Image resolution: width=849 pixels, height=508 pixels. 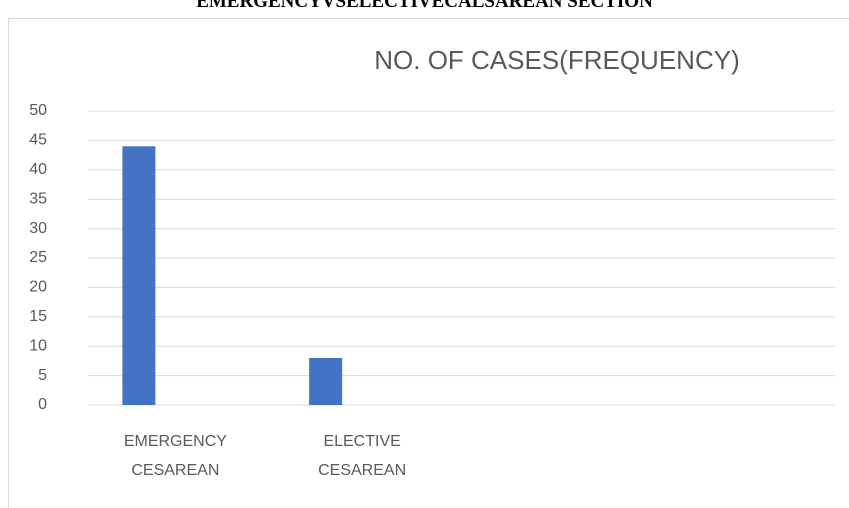 What do you see at coordinates (38, 287) in the screenshot?
I see `y-tick-label: 20` at bounding box center [38, 287].